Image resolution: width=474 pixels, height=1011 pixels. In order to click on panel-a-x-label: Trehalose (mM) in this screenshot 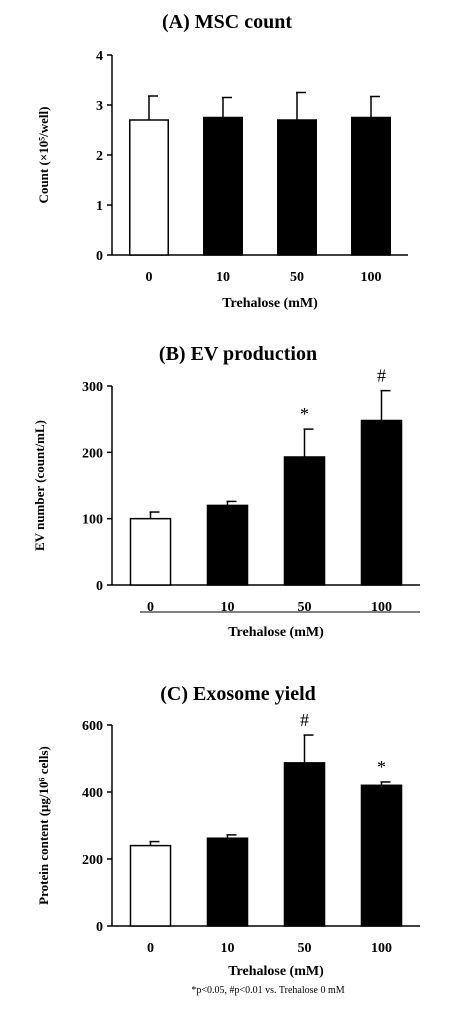, I will do `click(270, 303)`.